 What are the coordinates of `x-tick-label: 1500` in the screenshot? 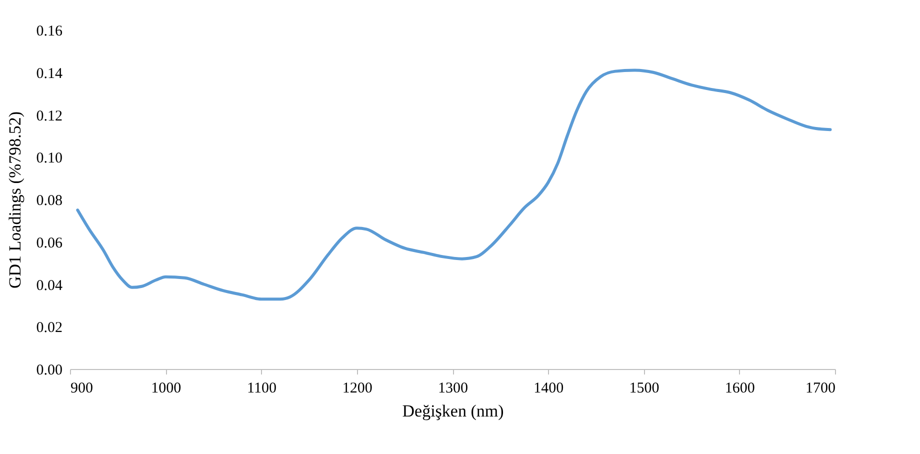 It's located at (644, 388).